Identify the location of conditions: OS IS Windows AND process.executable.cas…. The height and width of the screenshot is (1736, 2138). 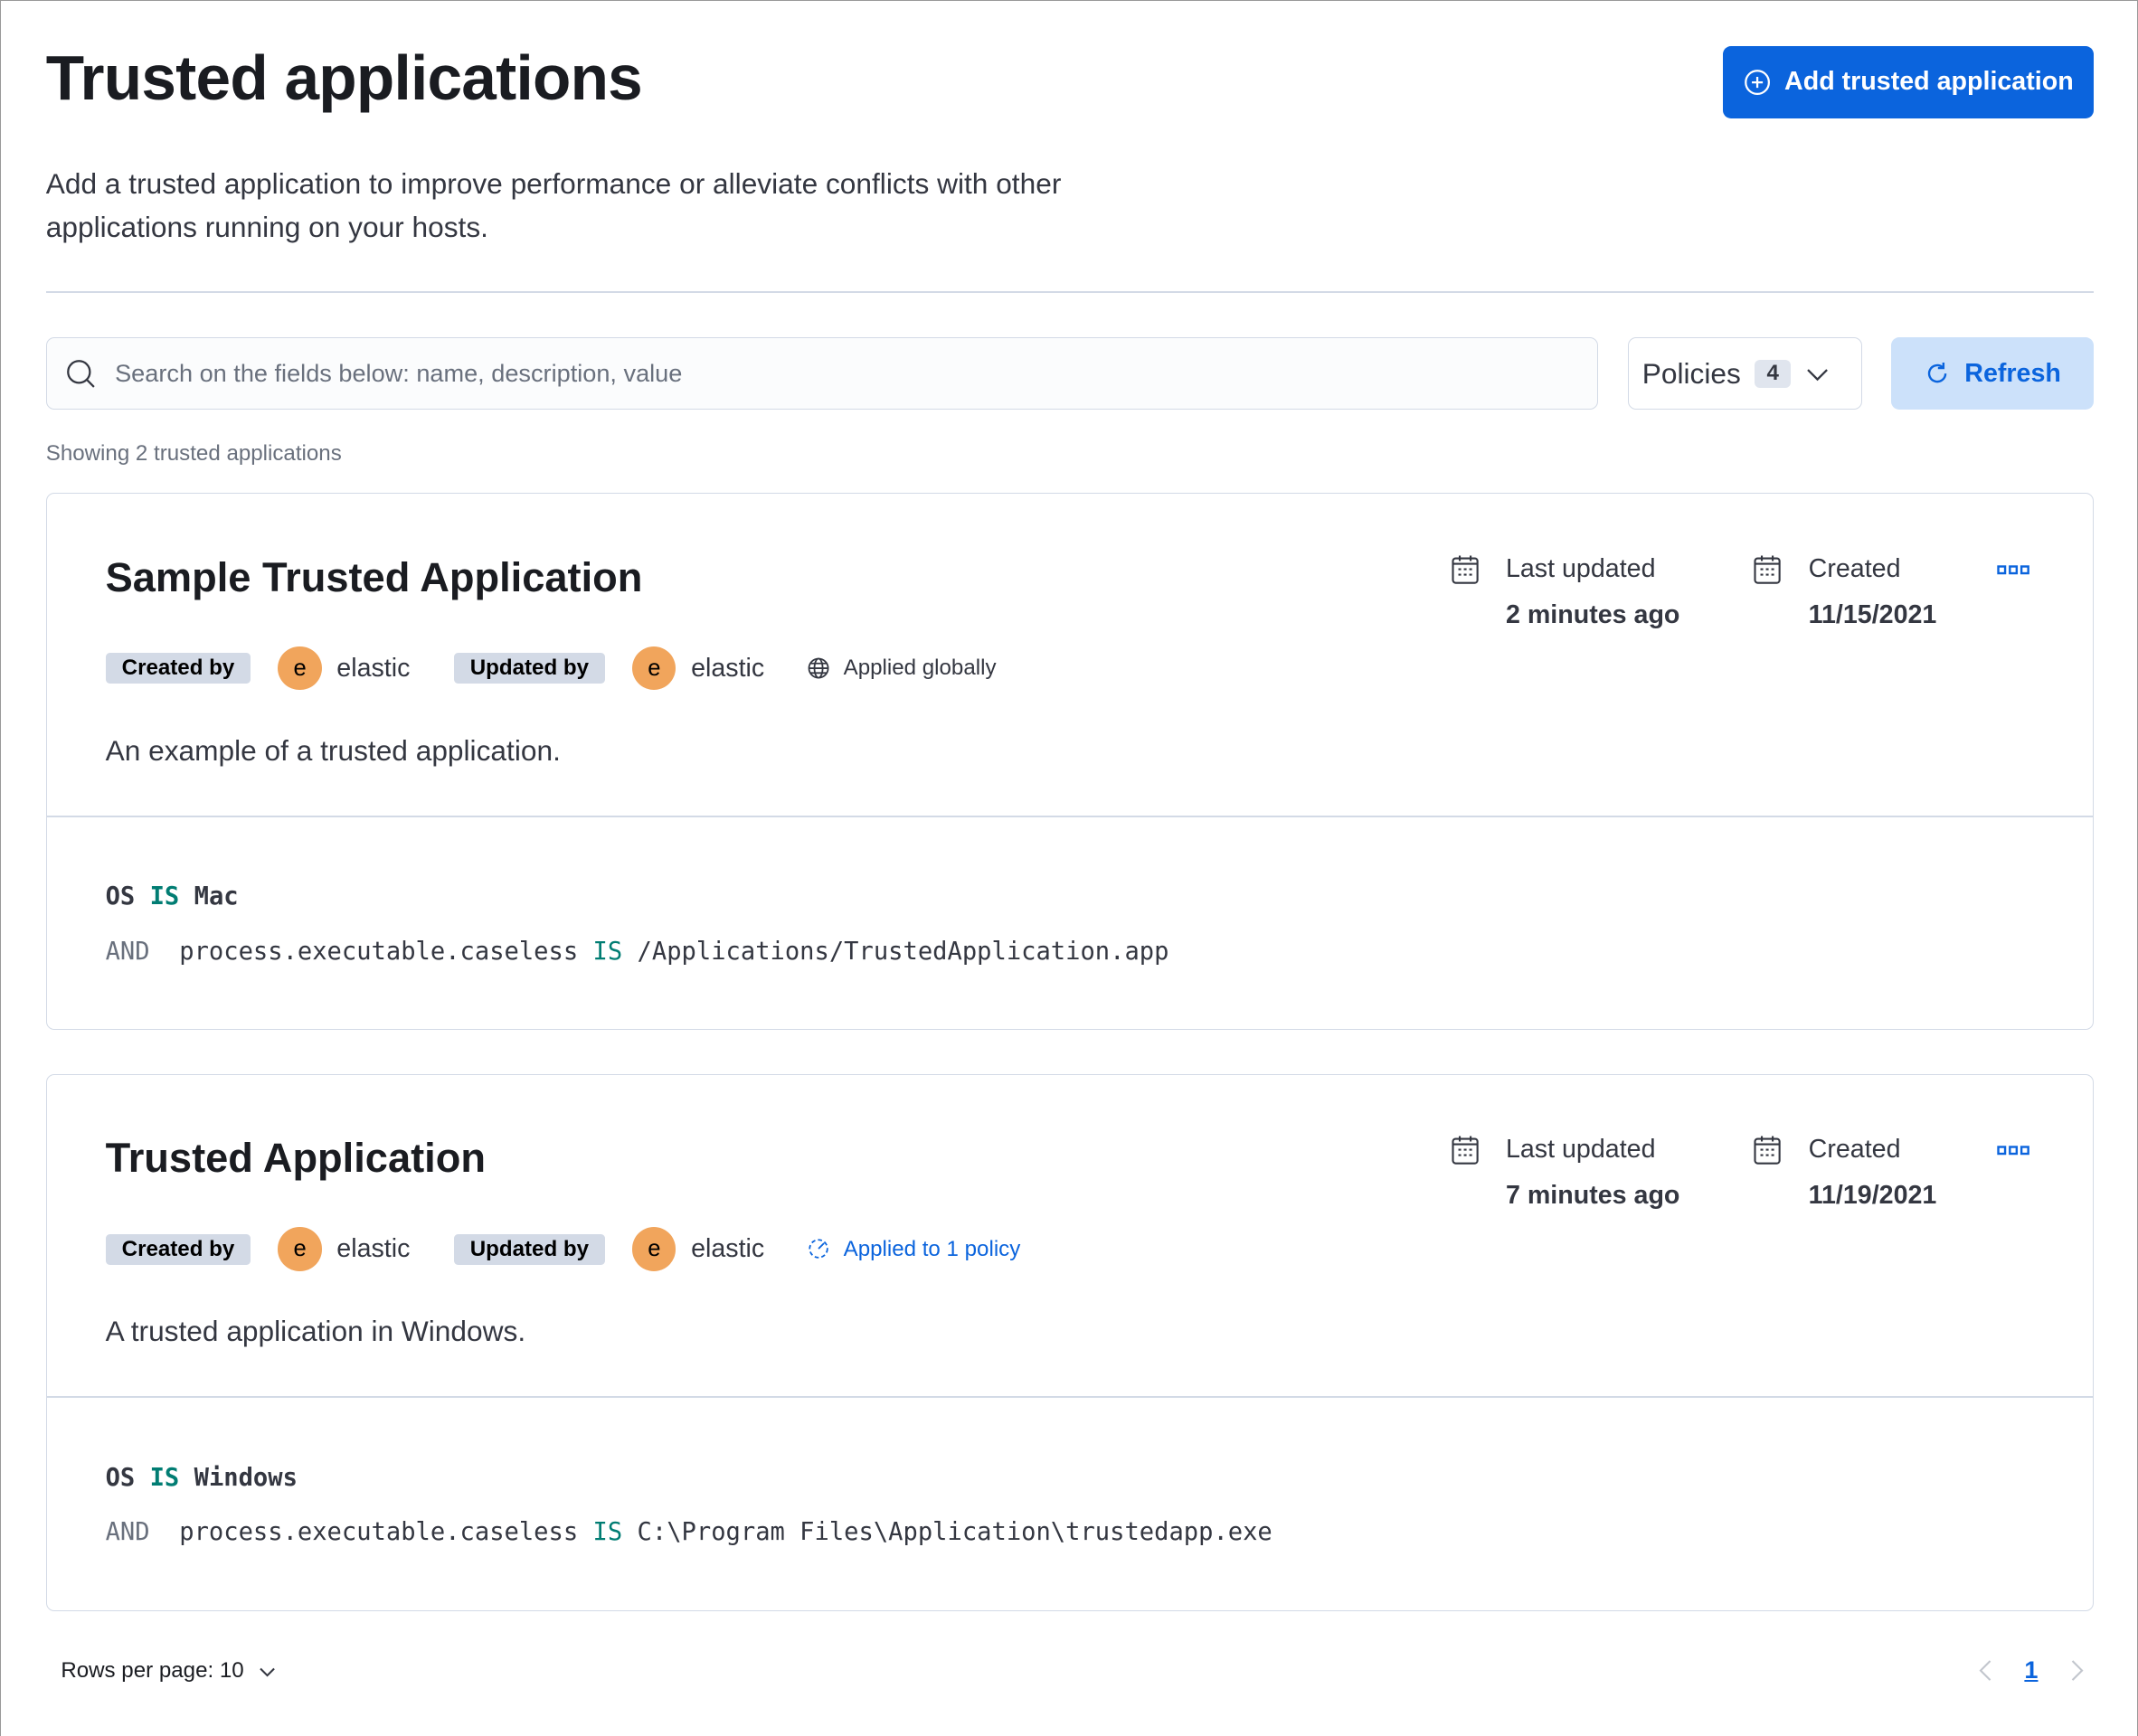
(689, 1506).